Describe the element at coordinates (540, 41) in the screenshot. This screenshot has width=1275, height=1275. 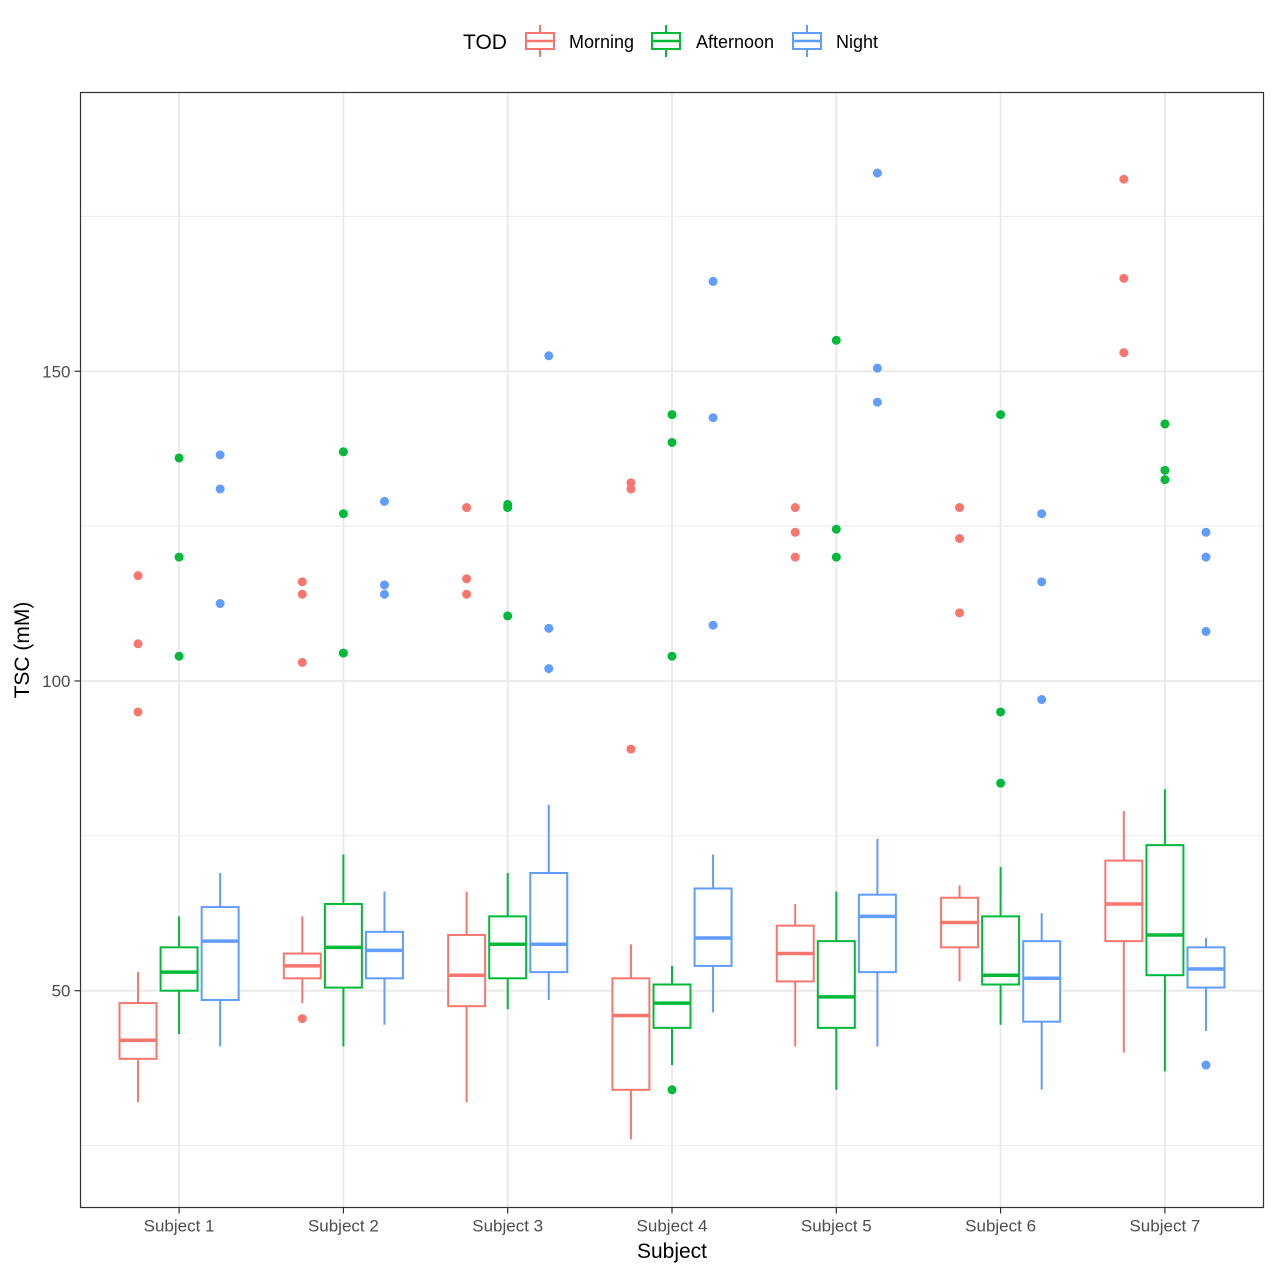
I see `legend-key-morning` at that location.